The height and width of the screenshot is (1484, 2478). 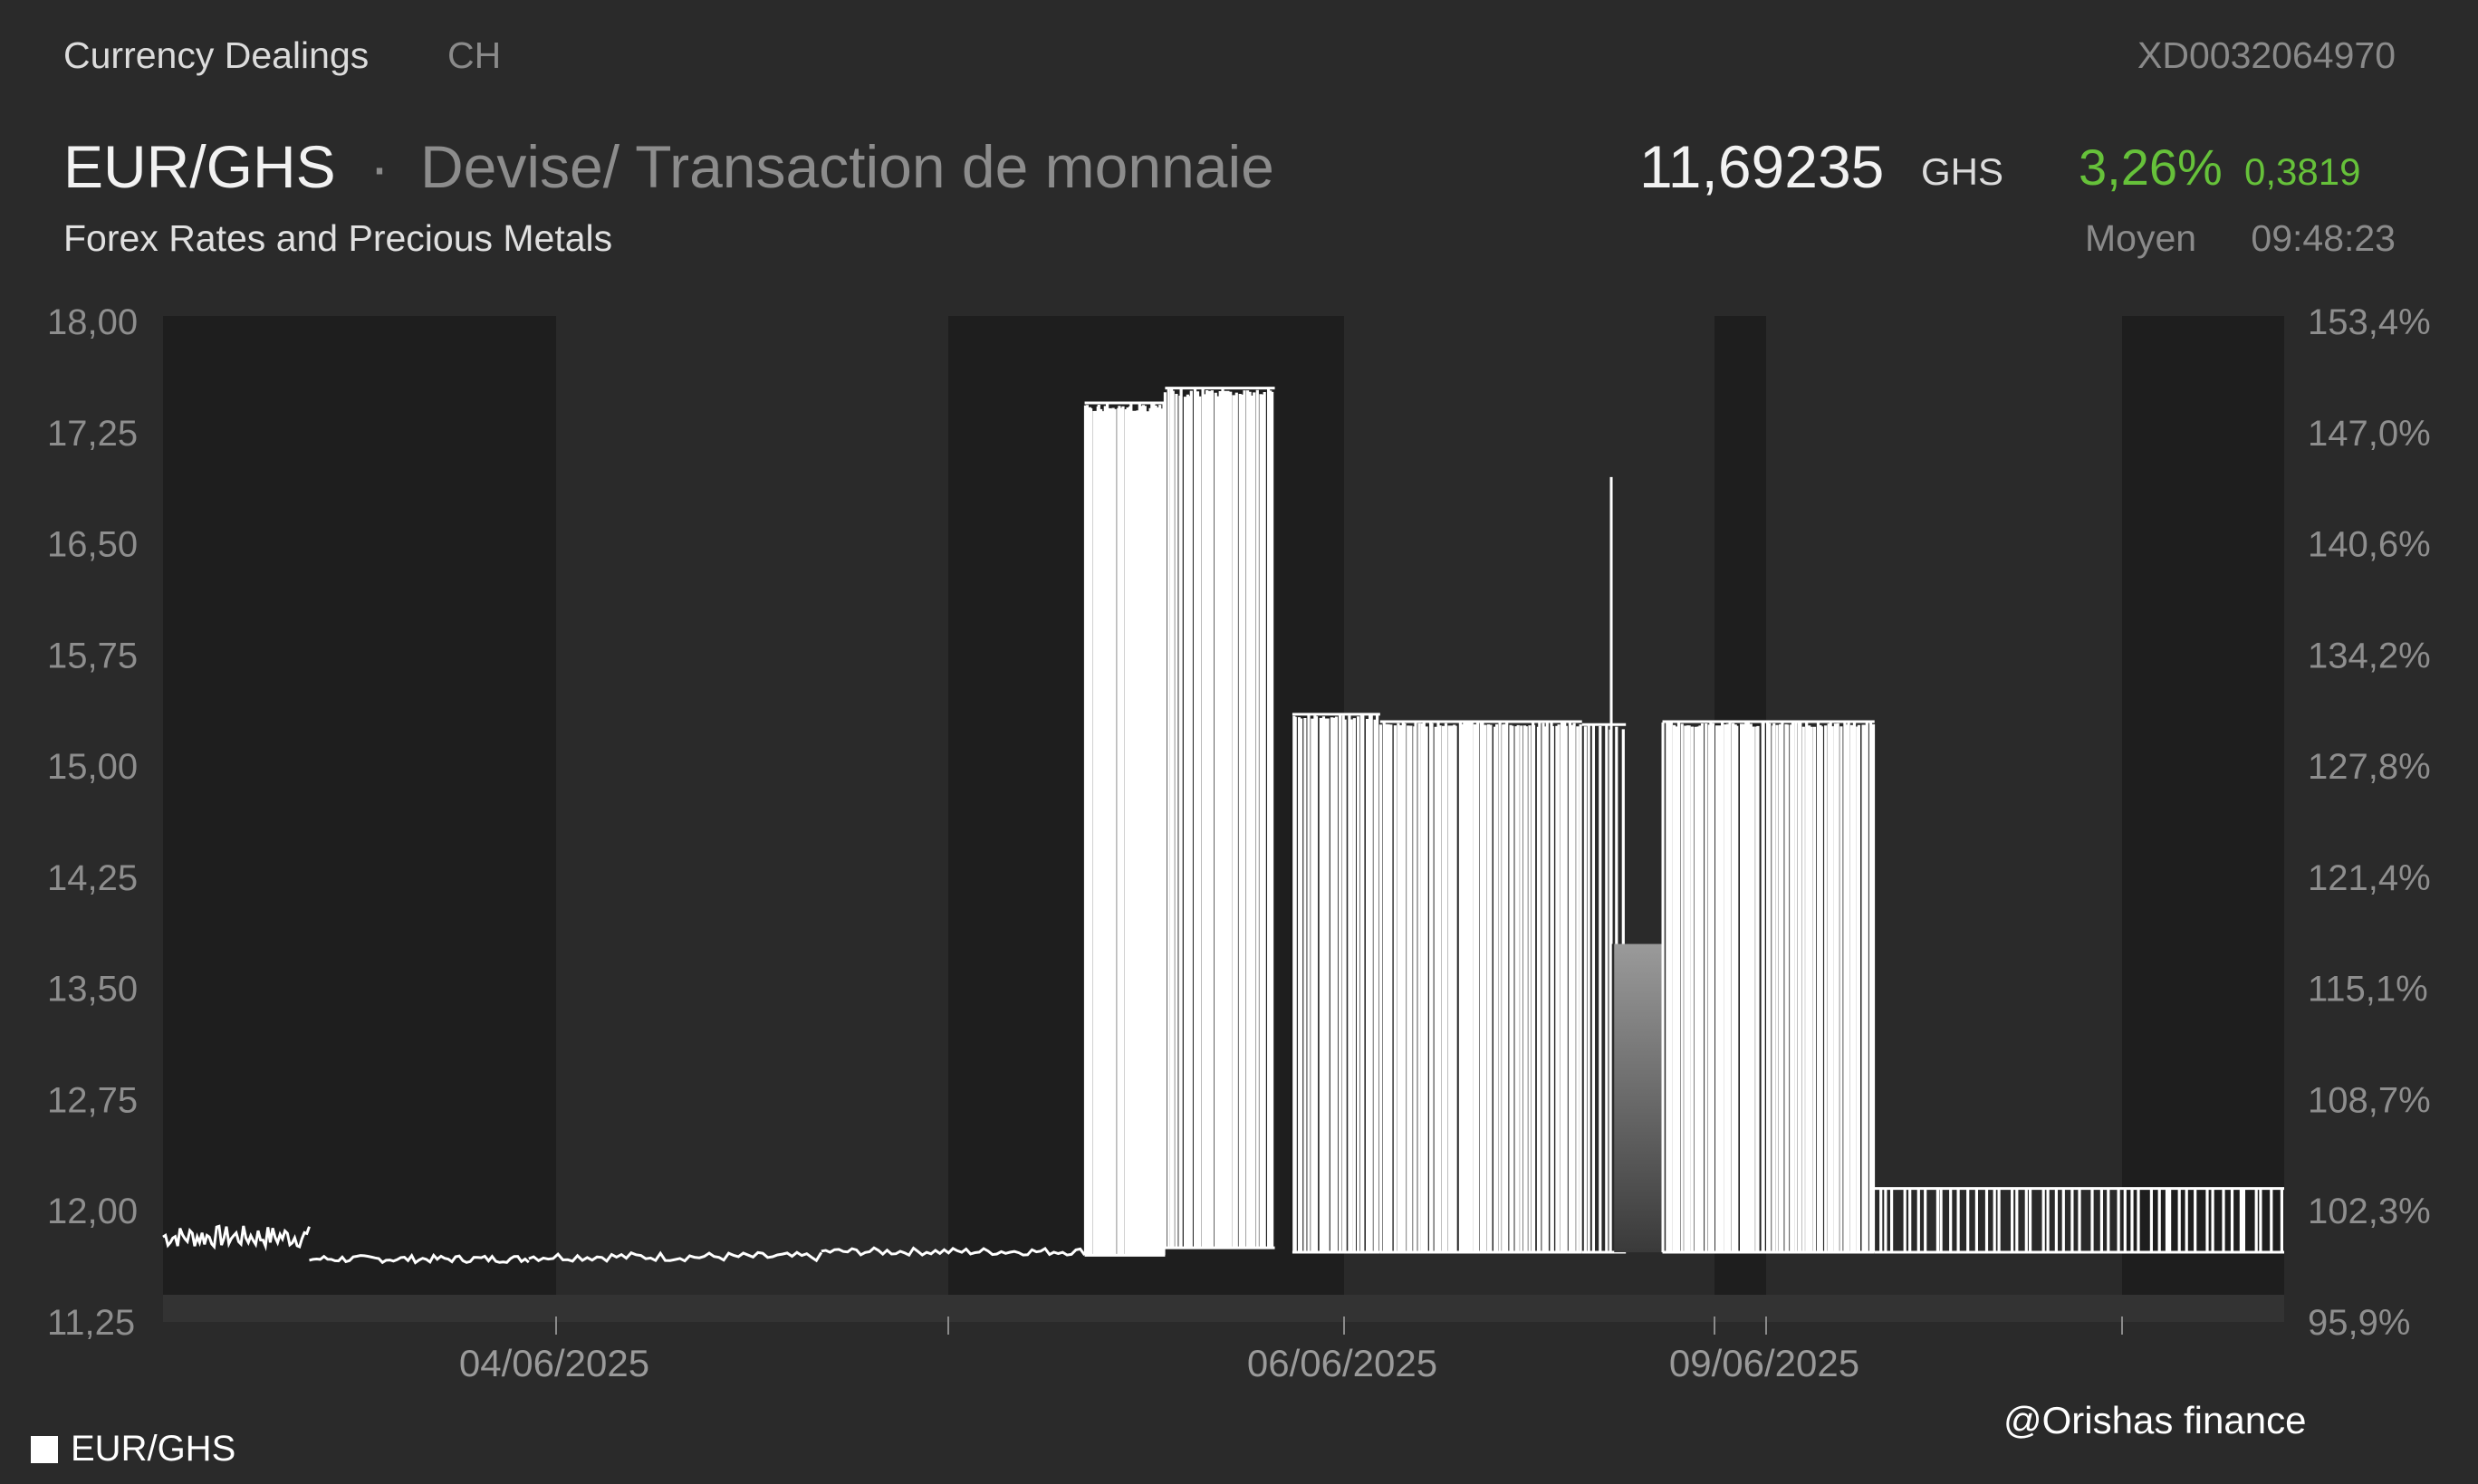 I want to click on series-fill, so click(x=1638, y=1098).